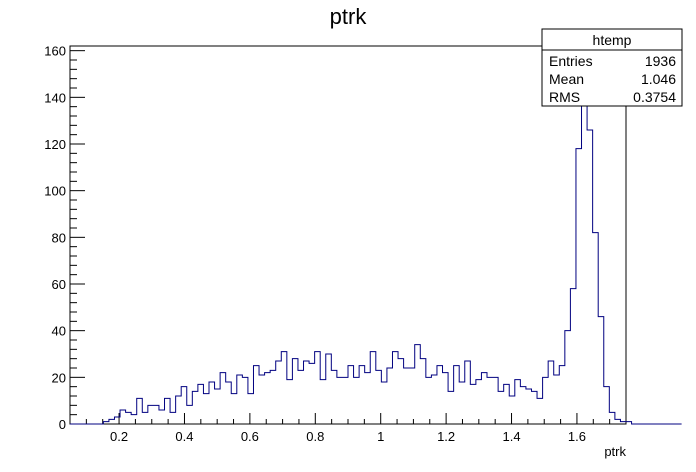  Describe the element at coordinates (55, 144) in the screenshot. I see `y-tick-label: 120` at that location.